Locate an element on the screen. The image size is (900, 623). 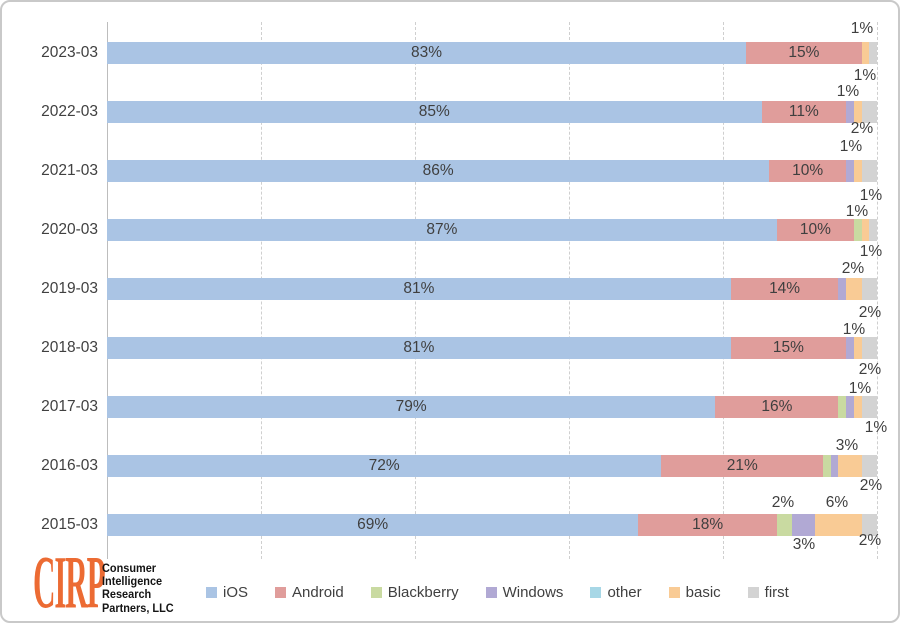
segment-value-label: 14% is located at coordinates (785, 288).